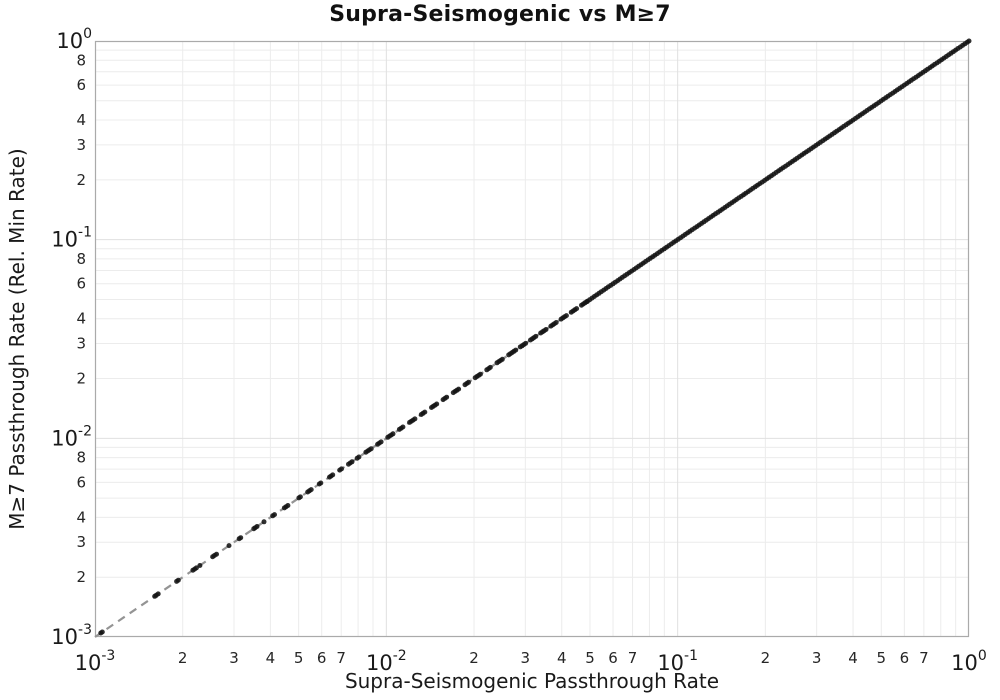  Describe the element at coordinates (532, 681) in the screenshot. I see `x-axis-label: Supra-Seismogenic Passthrough Rate` at that location.